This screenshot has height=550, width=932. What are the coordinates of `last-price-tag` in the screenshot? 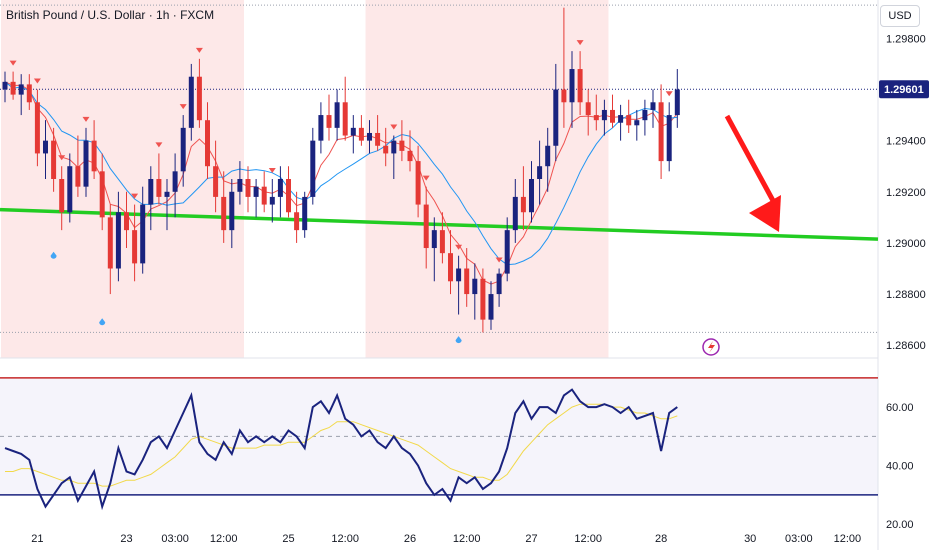 It's located at (904, 89).